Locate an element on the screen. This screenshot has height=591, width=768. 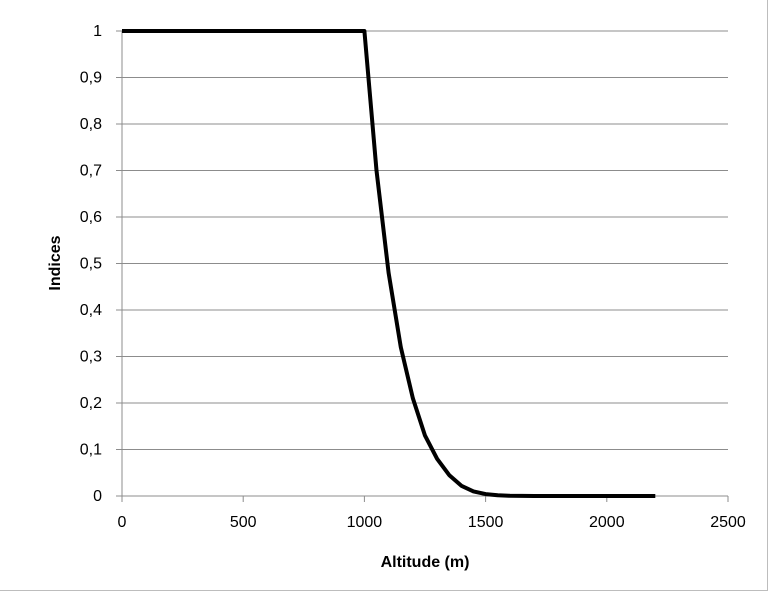
x-tick-label: 1000 is located at coordinates (365, 522).